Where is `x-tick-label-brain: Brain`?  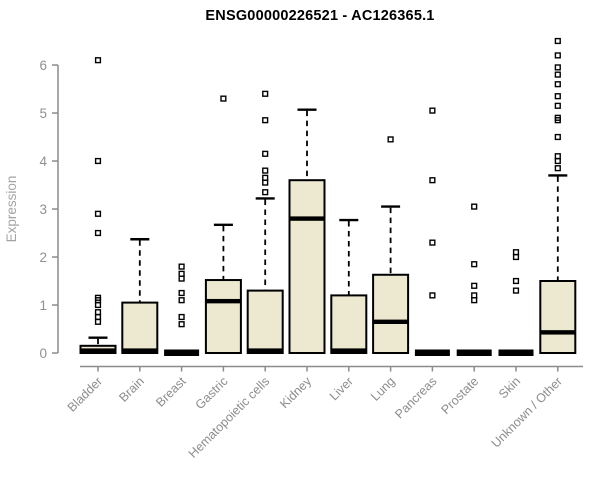
x-tick-label-brain: Brain is located at coordinates (131, 389).